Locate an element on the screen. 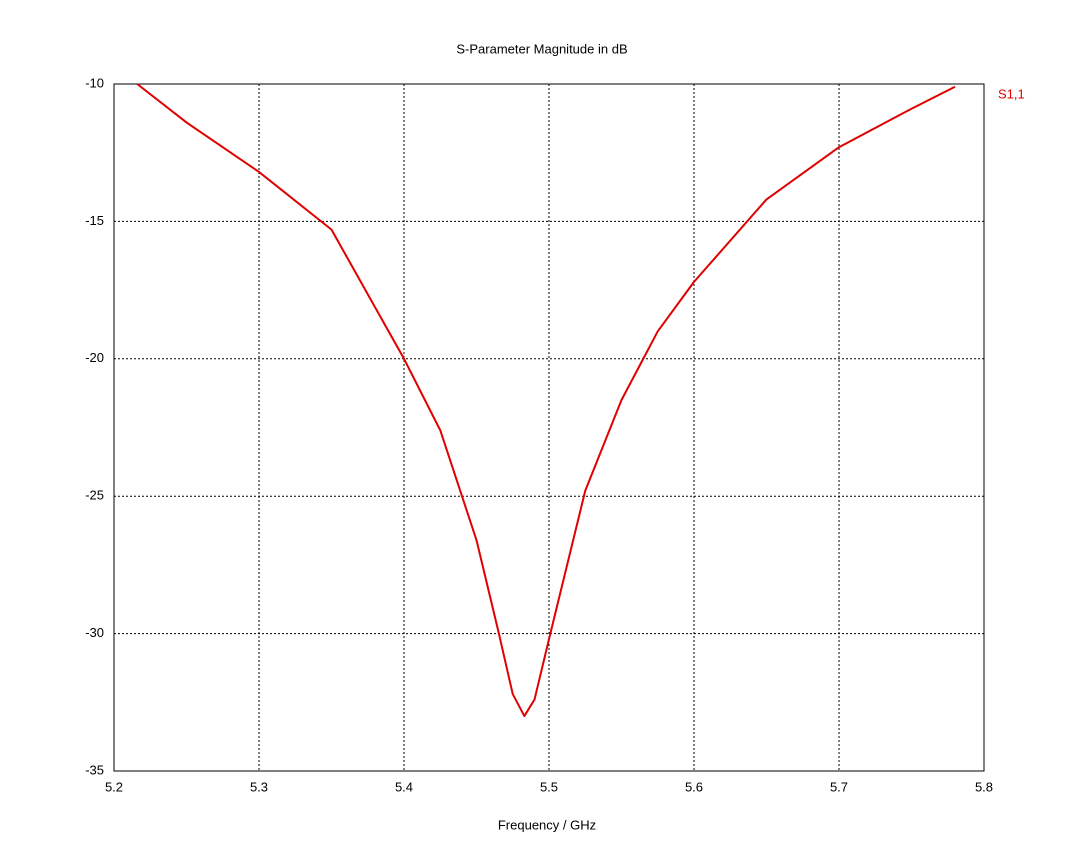 This screenshot has width=1069, height=856. y-tick-label: -15 is located at coordinates (94, 220).